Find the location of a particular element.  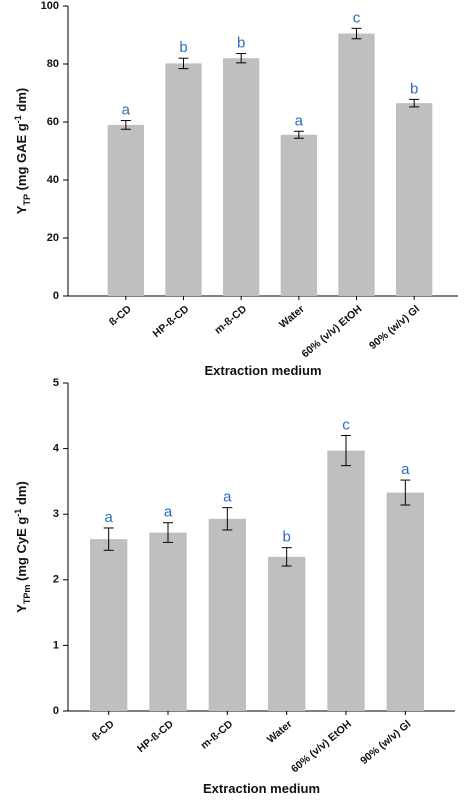

y-tick-label: 80 is located at coordinates (53, 64).